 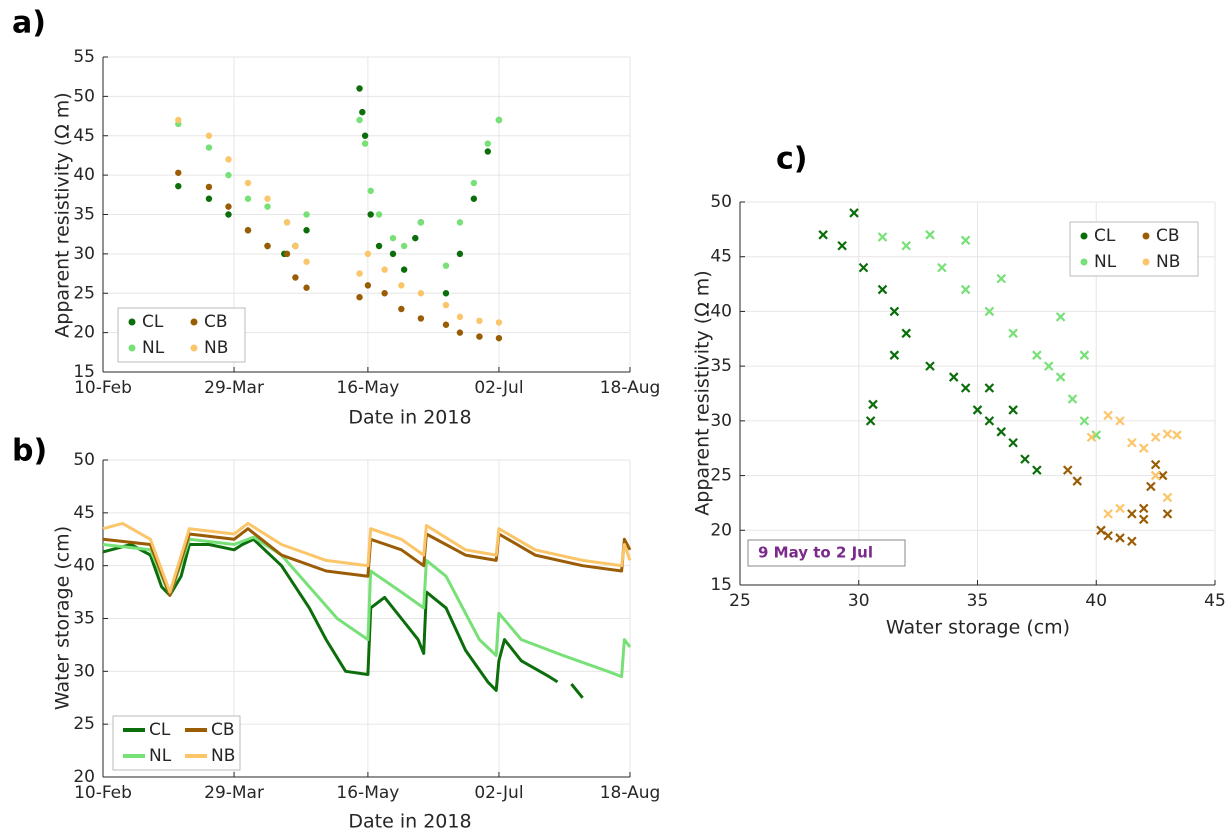 What do you see at coordinates (84, 96) in the screenshot?
I see `y-tick-label: 50` at bounding box center [84, 96].